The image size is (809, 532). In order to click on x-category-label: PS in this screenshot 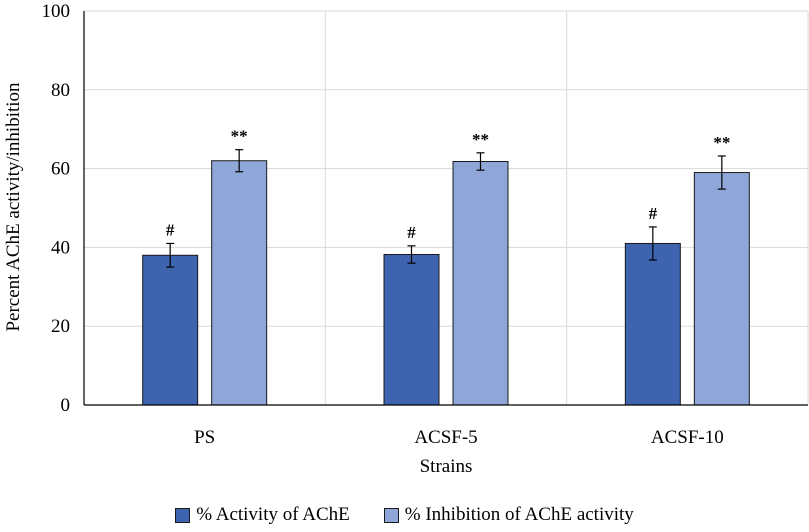, I will do `click(204, 437)`.